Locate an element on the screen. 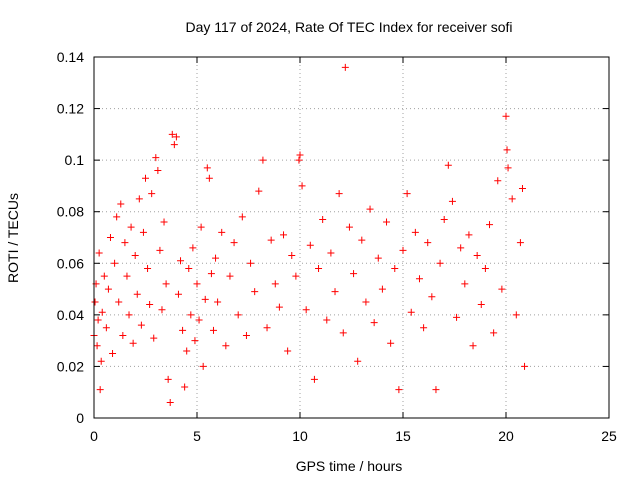 This screenshot has width=640, height=480. y-tick-label: 0 is located at coordinates (80, 418).